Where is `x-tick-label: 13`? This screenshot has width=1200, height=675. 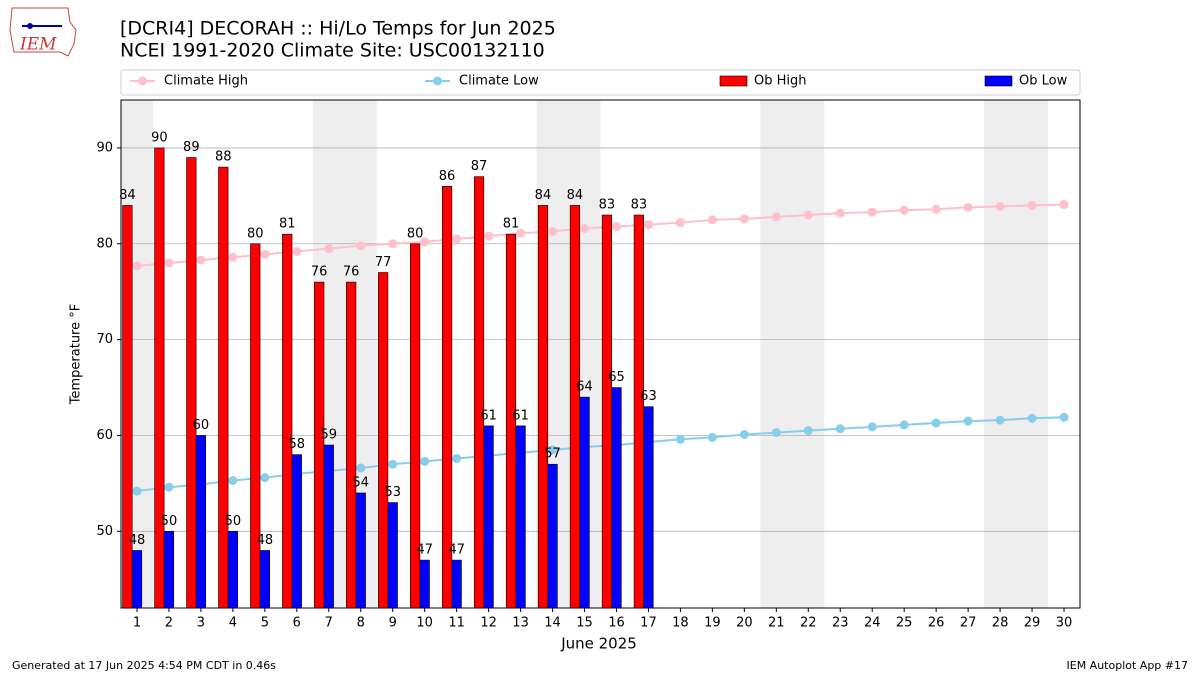
x-tick-label: 13 is located at coordinates (520, 623).